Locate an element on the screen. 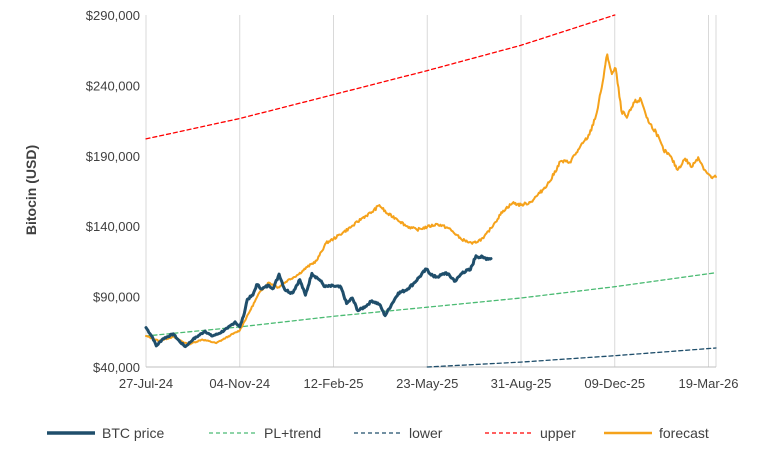 This screenshot has width=768, height=456. y-tick-label: $90,000 is located at coordinates (116, 297).